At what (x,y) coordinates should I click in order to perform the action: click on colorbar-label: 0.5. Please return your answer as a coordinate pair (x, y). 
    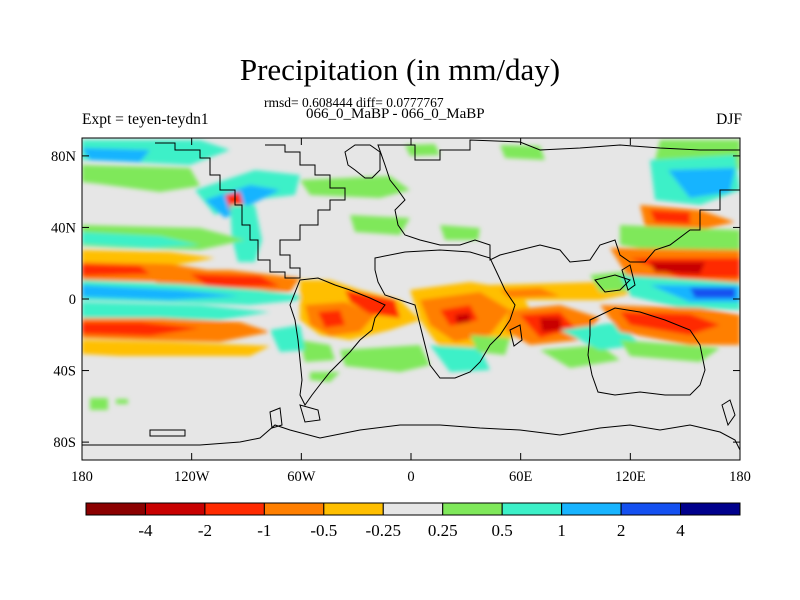
    Looking at the image, I should click on (502, 530).